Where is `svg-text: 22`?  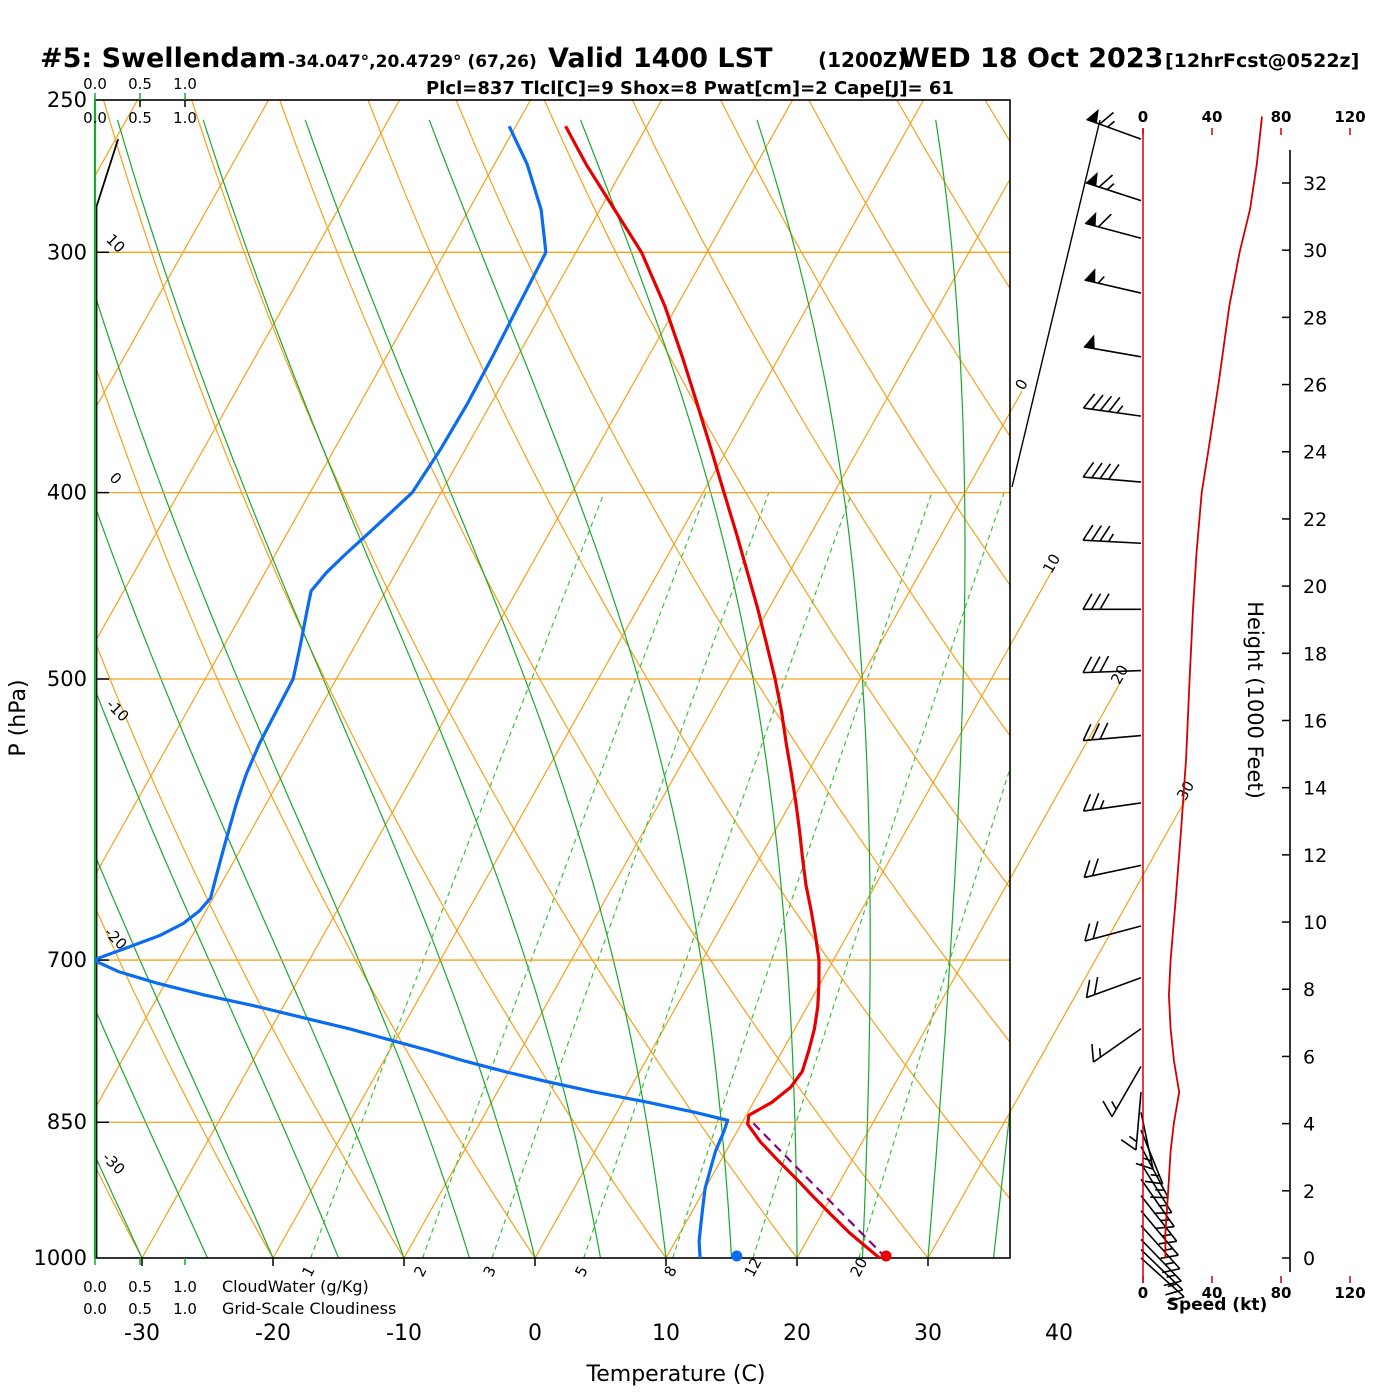 svg-text: 22 is located at coordinates (1315, 520).